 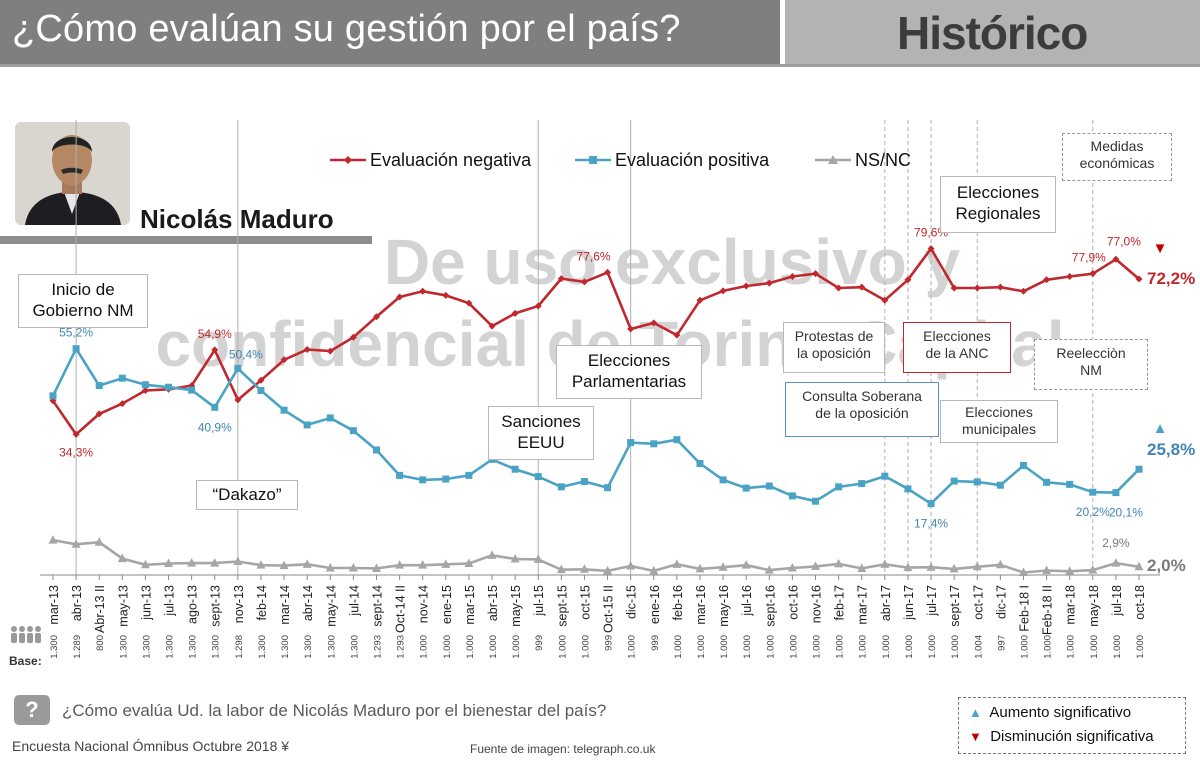 I want to click on x-tick-label: mar-17, so click(x=863, y=605).